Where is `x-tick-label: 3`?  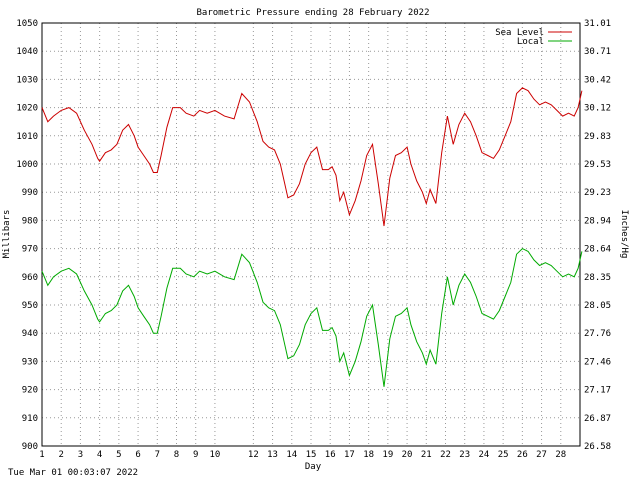 x-tick-label: 3 is located at coordinates (80, 455).